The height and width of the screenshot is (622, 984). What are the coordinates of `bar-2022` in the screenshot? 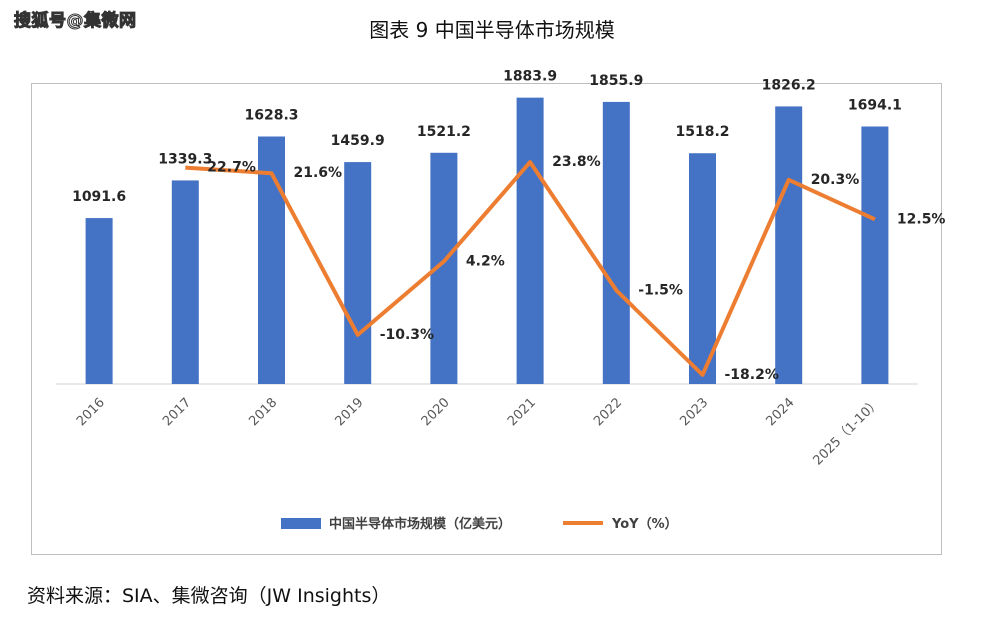 It's located at (616, 242).